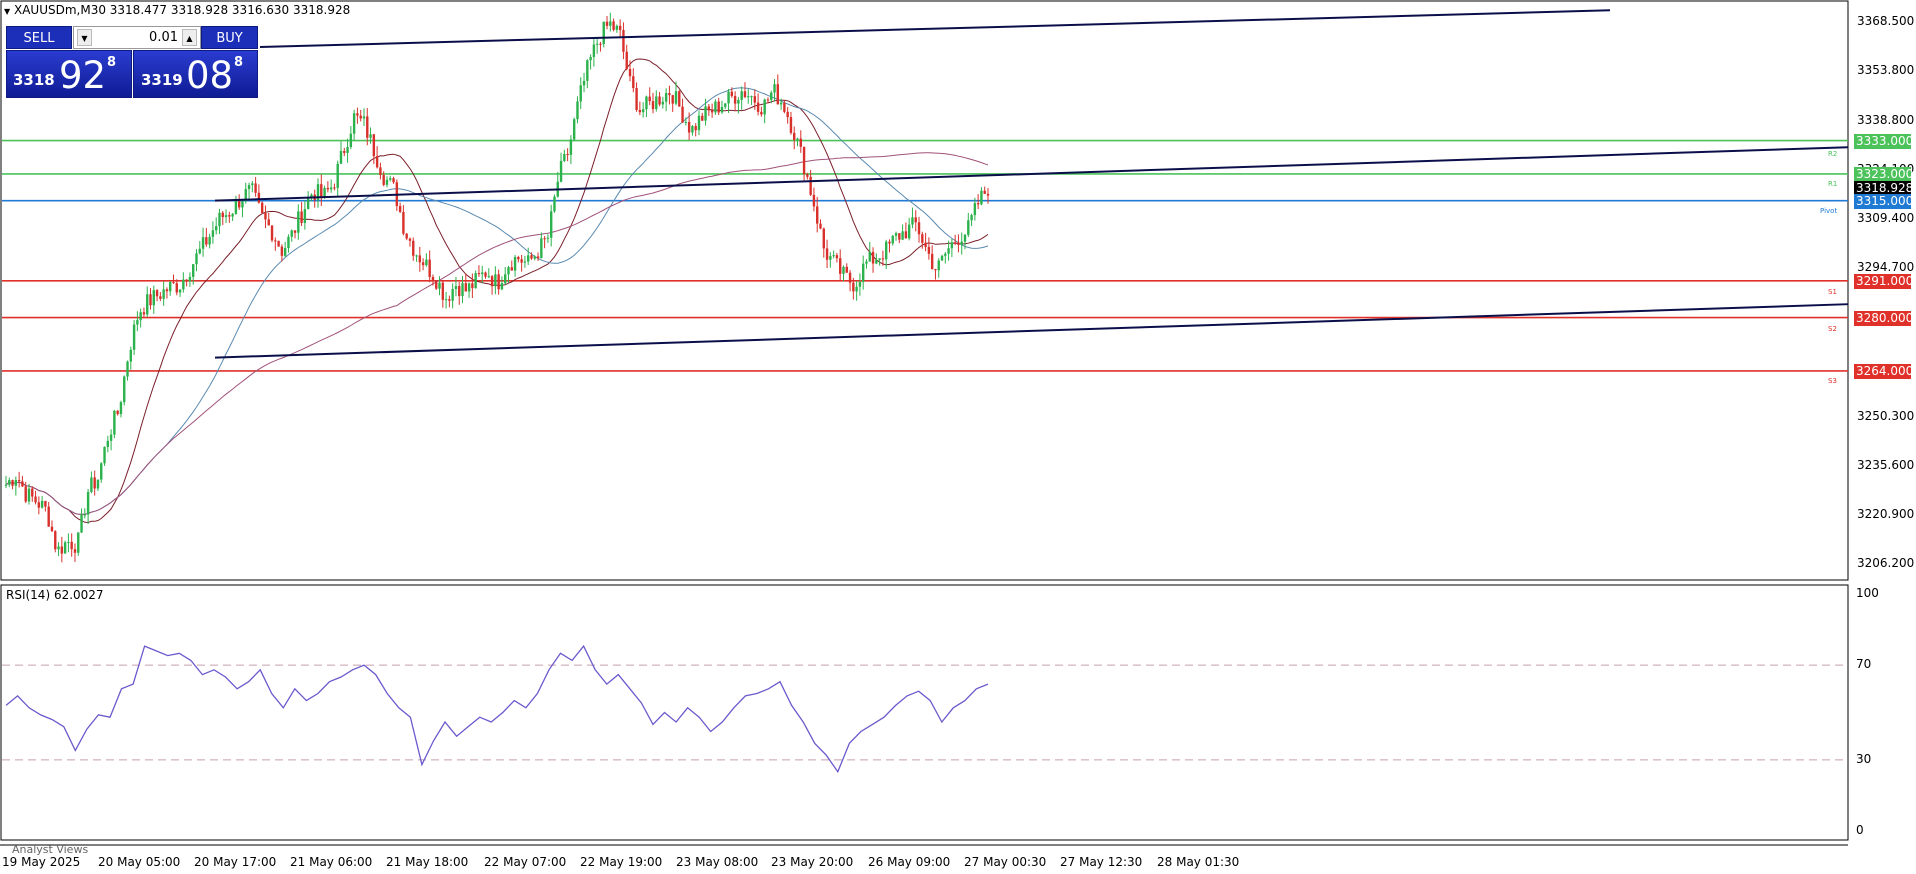 This screenshot has width=1916, height=874. I want to click on time-axis-label: 22 May 07:00, so click(525, 862).